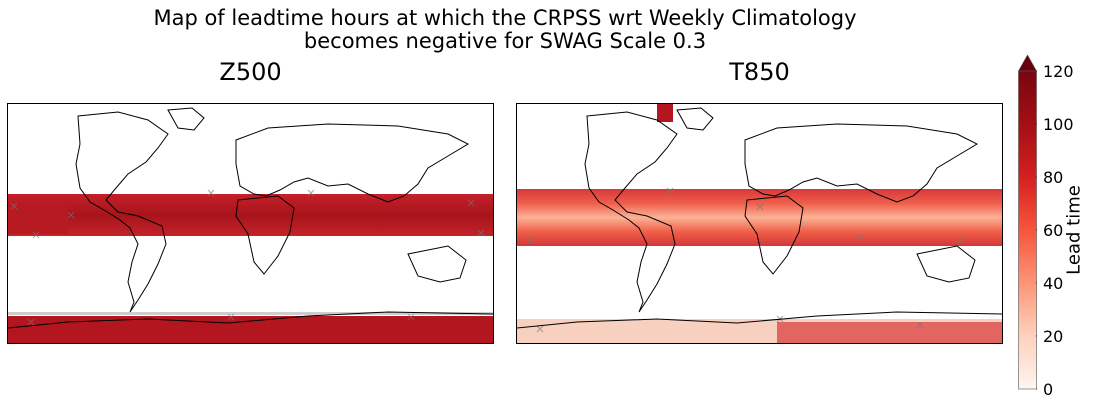 The image size is (1102, 407). I want to click on colorbar-tick-40: 40, so click(1053, 283).